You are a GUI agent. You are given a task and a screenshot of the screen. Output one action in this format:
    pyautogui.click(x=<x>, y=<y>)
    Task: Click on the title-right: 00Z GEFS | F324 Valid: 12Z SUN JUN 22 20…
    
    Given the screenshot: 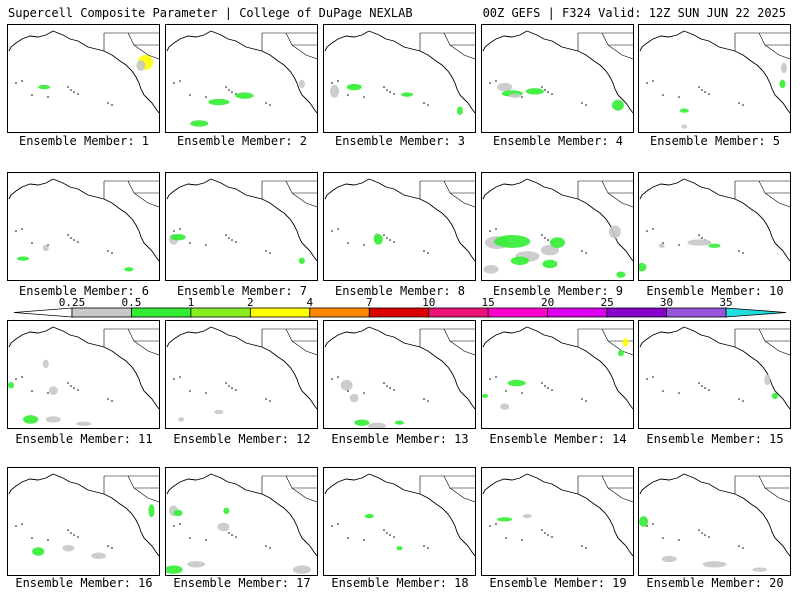 What is the action you would take?
    pyautogui.click(x=634, y=13)
    